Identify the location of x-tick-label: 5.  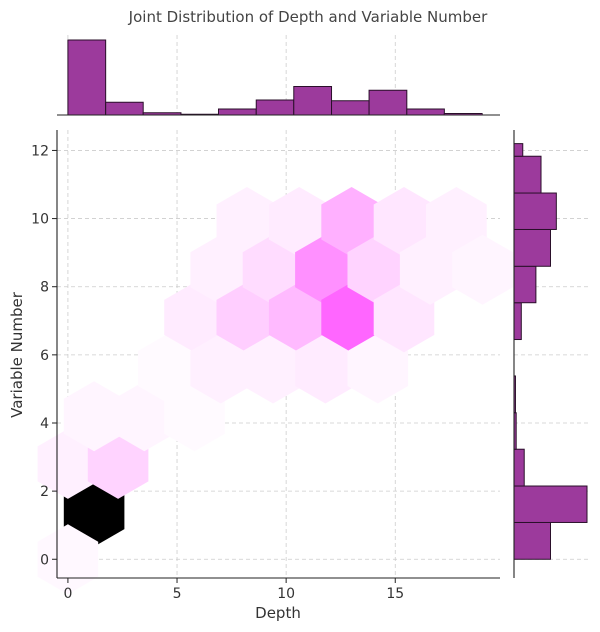
(177, 594).